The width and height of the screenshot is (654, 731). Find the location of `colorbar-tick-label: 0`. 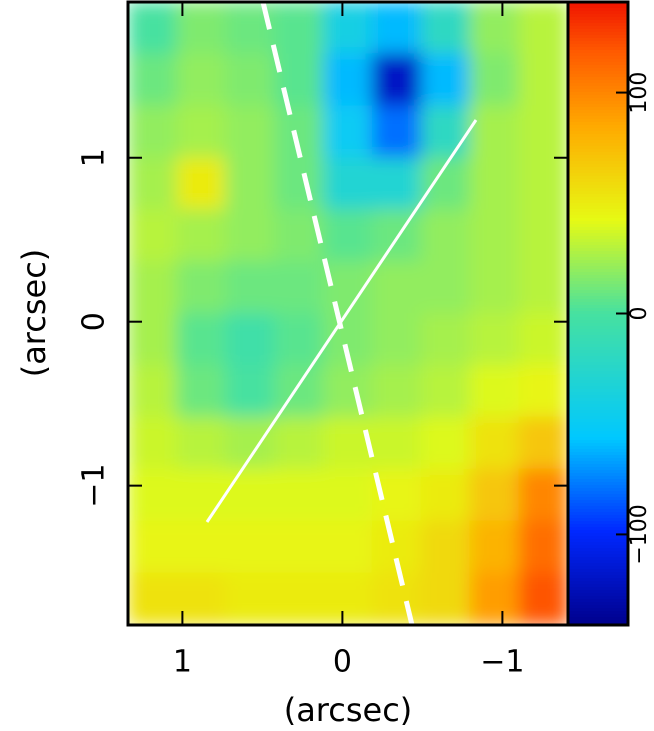

colorbar-tick-label: 0 is located at coordinates (639, 314).